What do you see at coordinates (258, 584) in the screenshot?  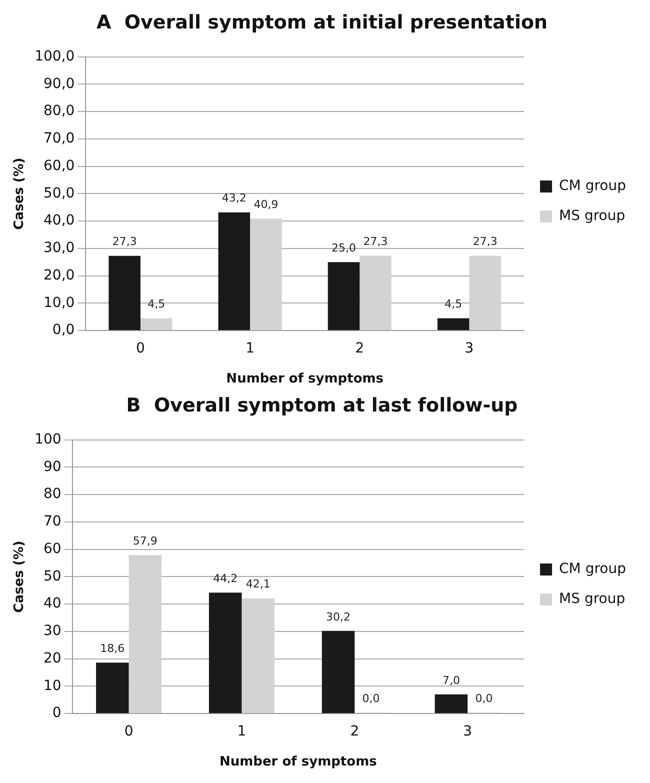 I see `data-label: 42,1` at bounding box center [258, 584].